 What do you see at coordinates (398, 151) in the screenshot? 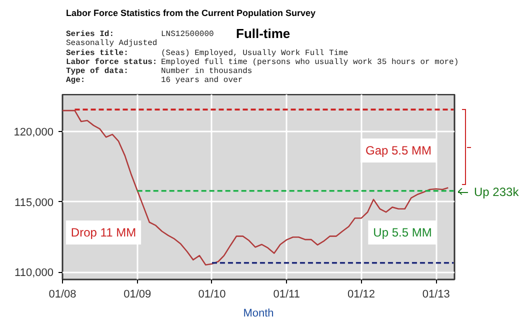
I see `annotation: Gap 5.5 MM` at bounding box center [398, 151].